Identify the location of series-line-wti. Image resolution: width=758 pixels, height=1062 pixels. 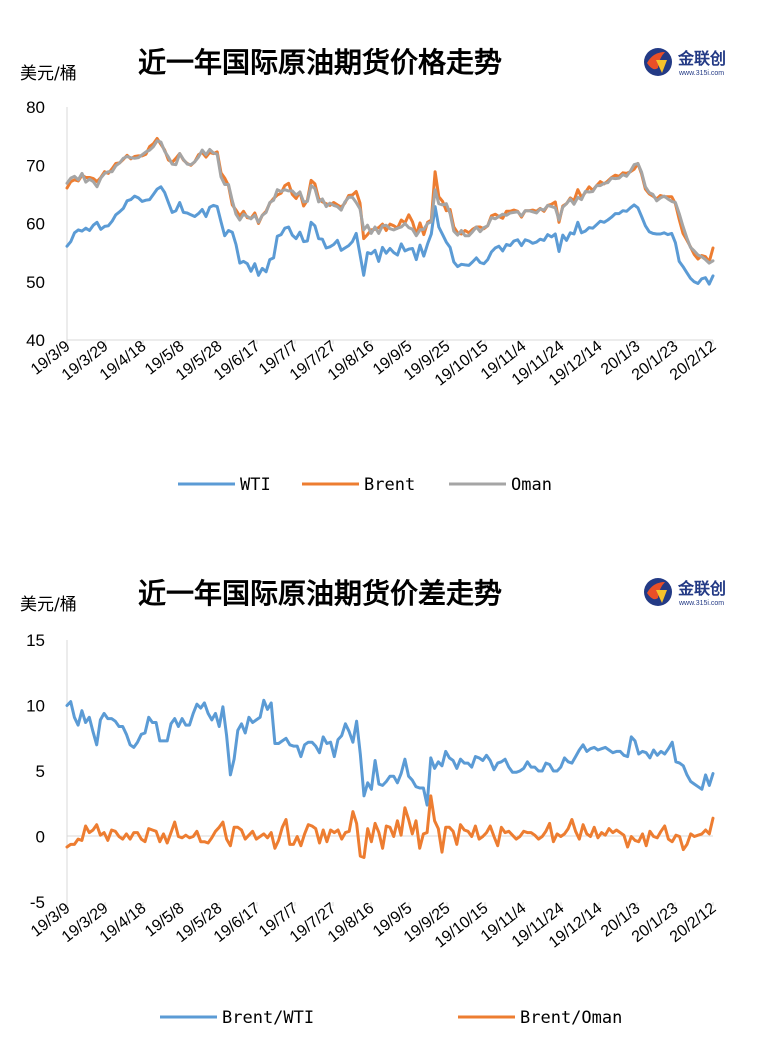
(390, 235).